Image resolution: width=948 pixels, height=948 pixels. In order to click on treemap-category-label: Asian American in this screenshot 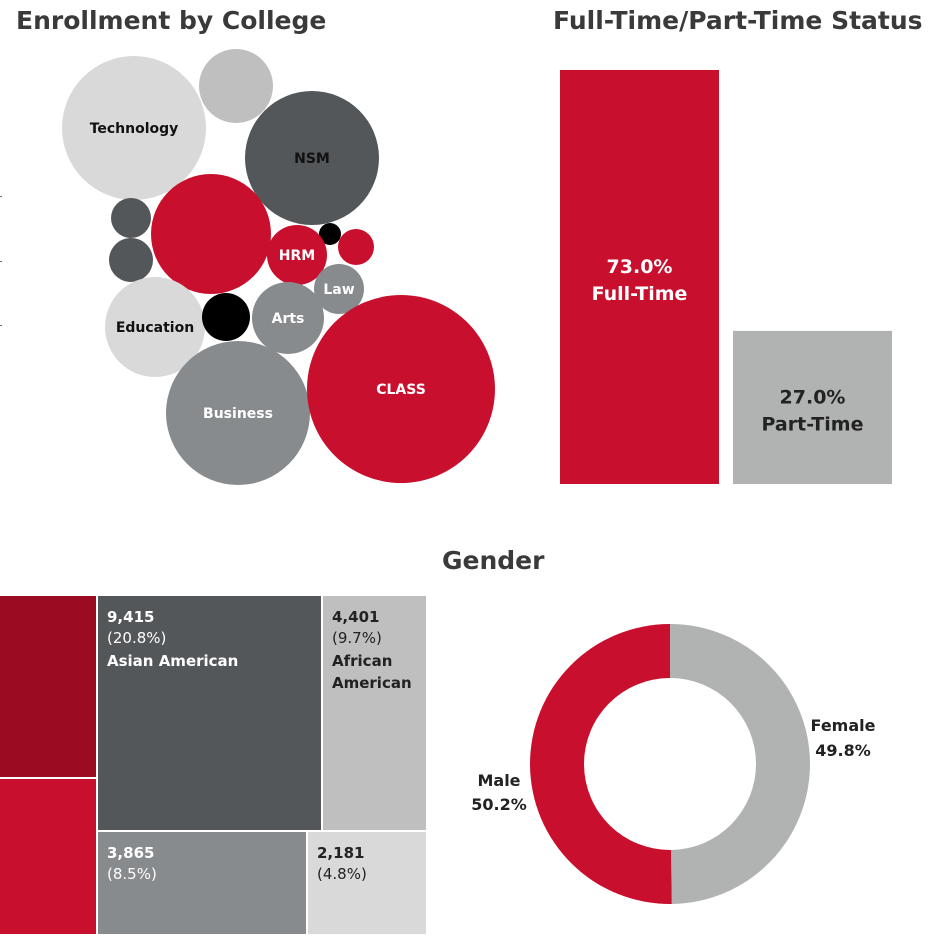, I will do `click(172, 661)`.